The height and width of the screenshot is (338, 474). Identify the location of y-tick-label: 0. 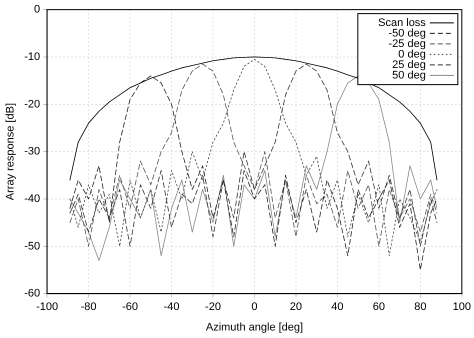
(37, 10).